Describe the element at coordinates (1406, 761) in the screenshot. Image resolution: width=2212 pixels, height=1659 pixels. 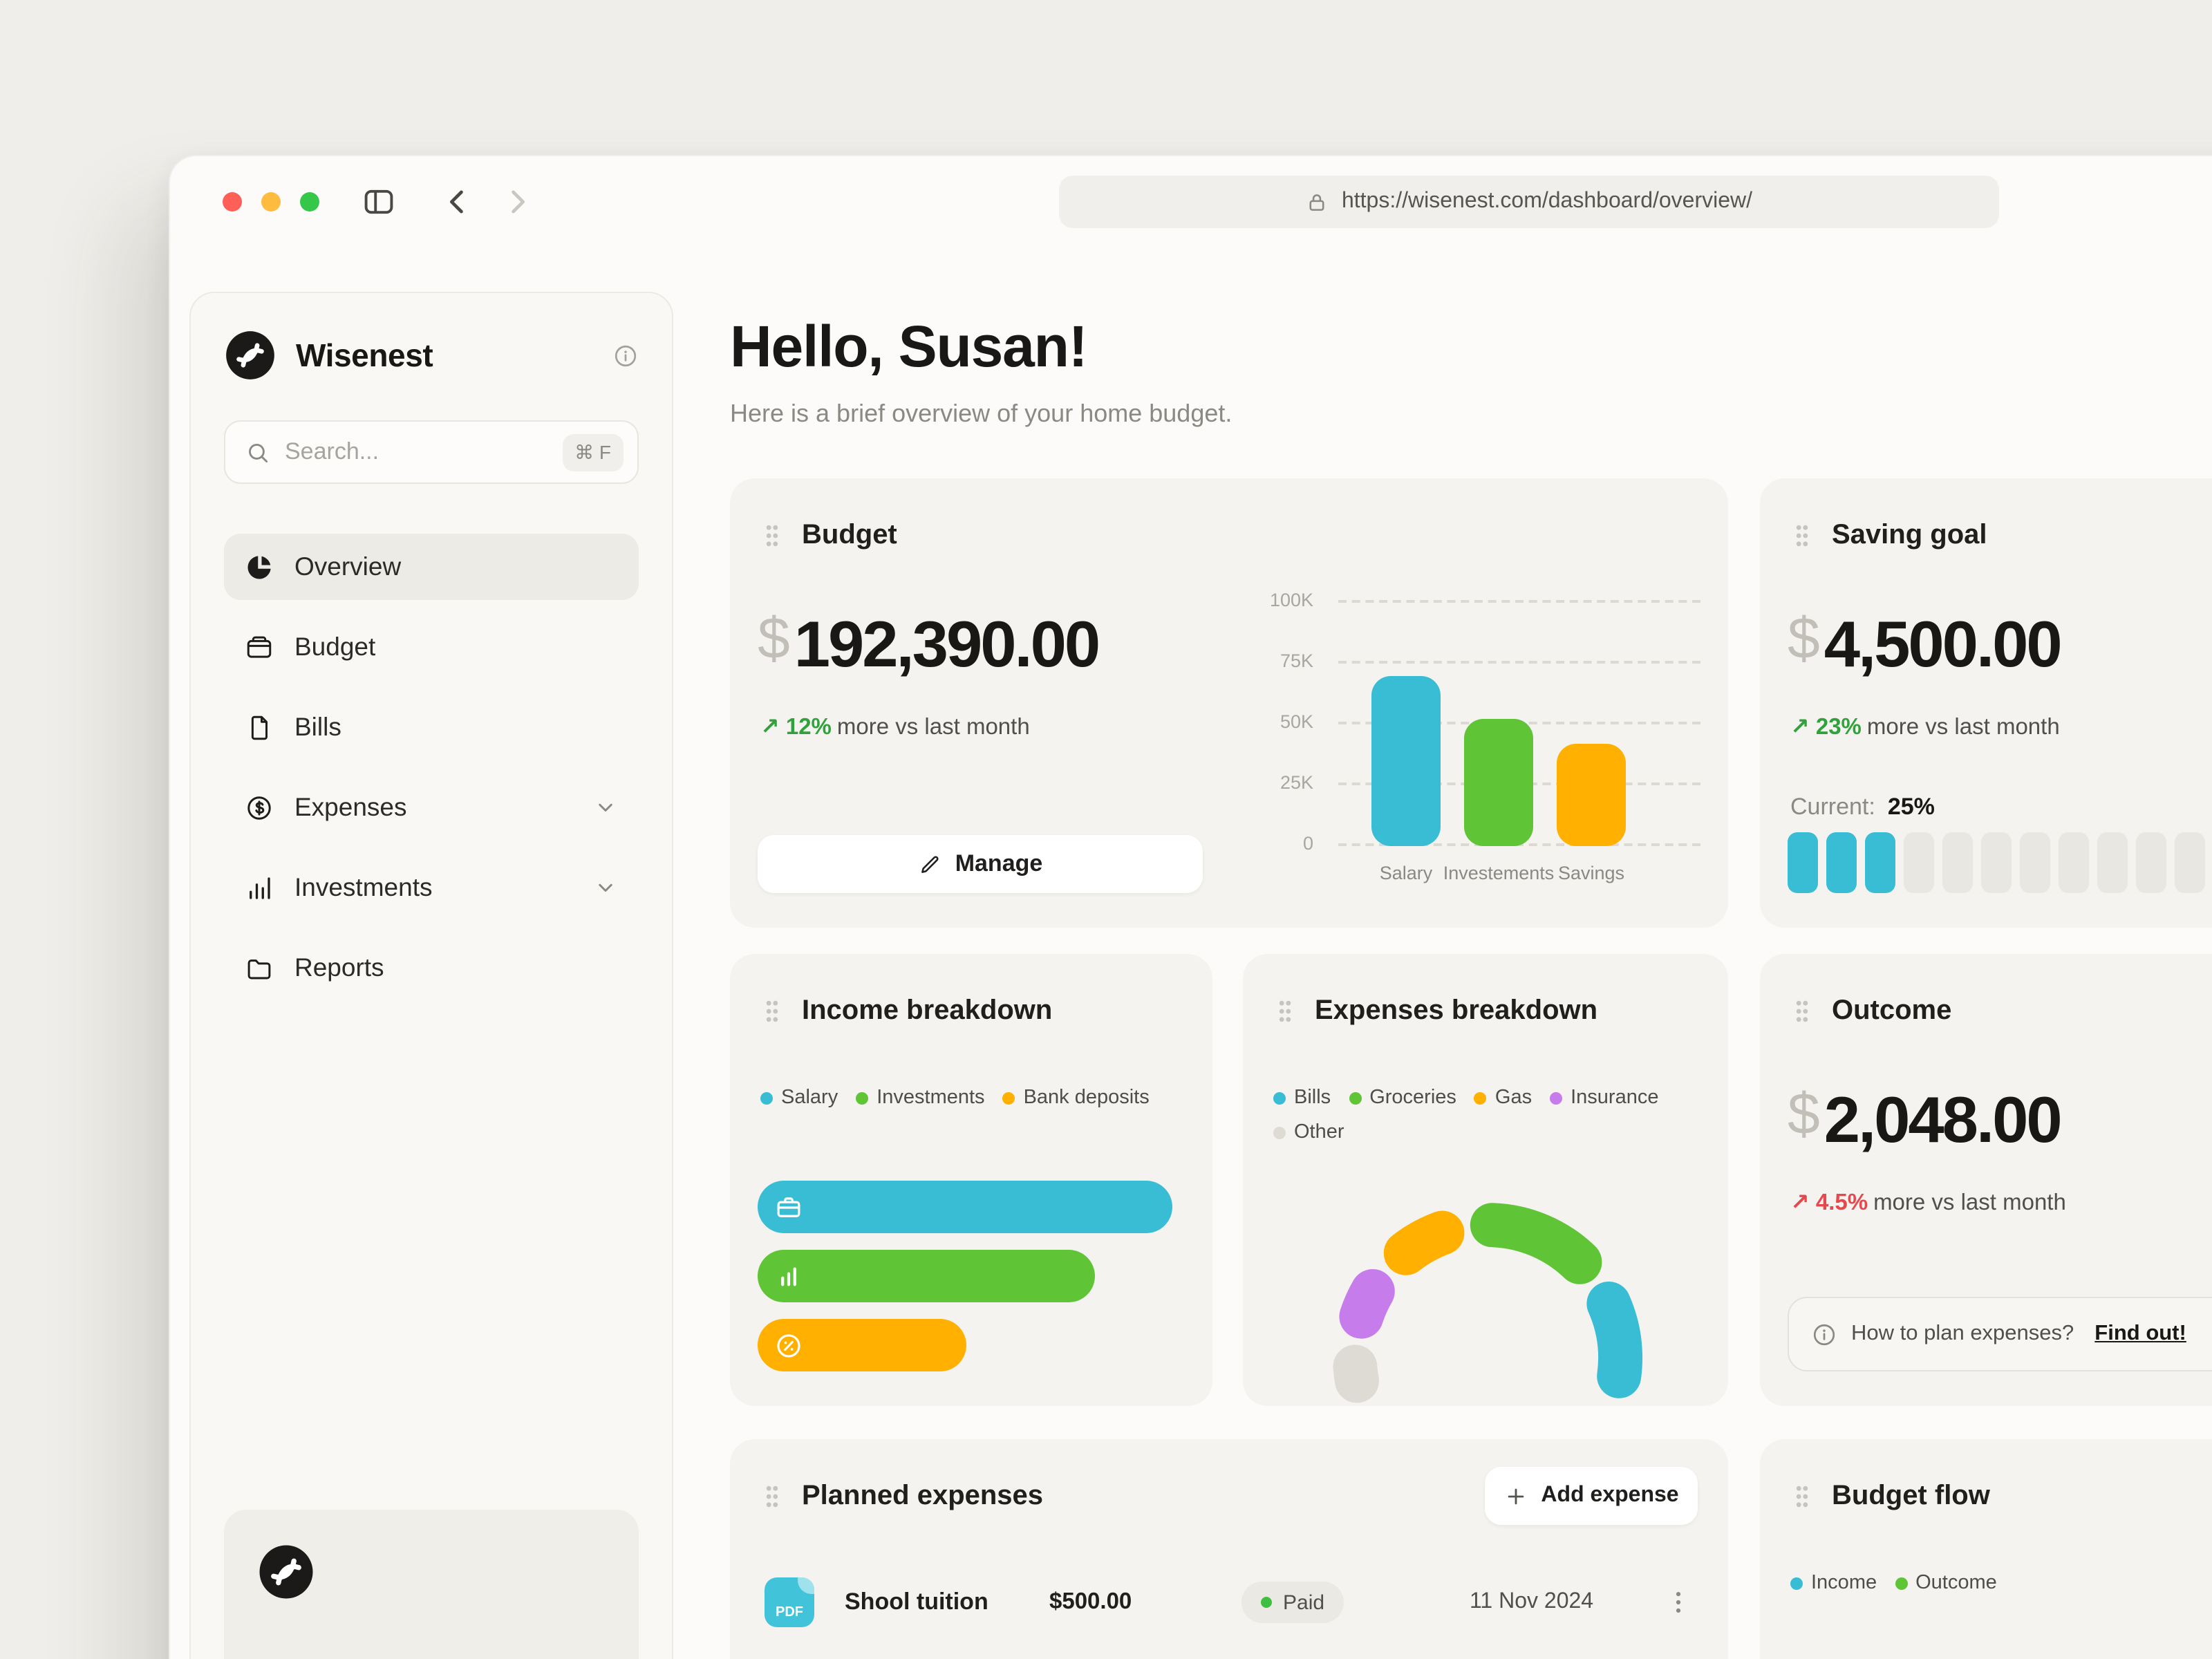
I see `bar-salary` at that location.